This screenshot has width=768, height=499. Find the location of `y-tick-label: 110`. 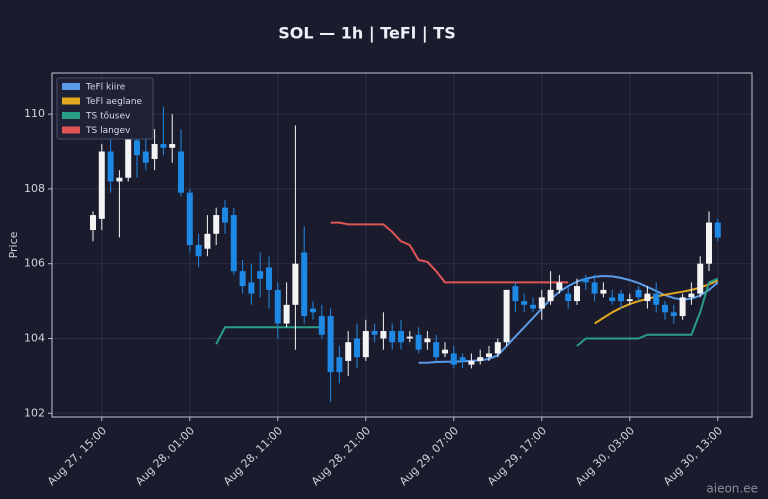

y-tick-label: 110 is located at coordinates (34, 113).